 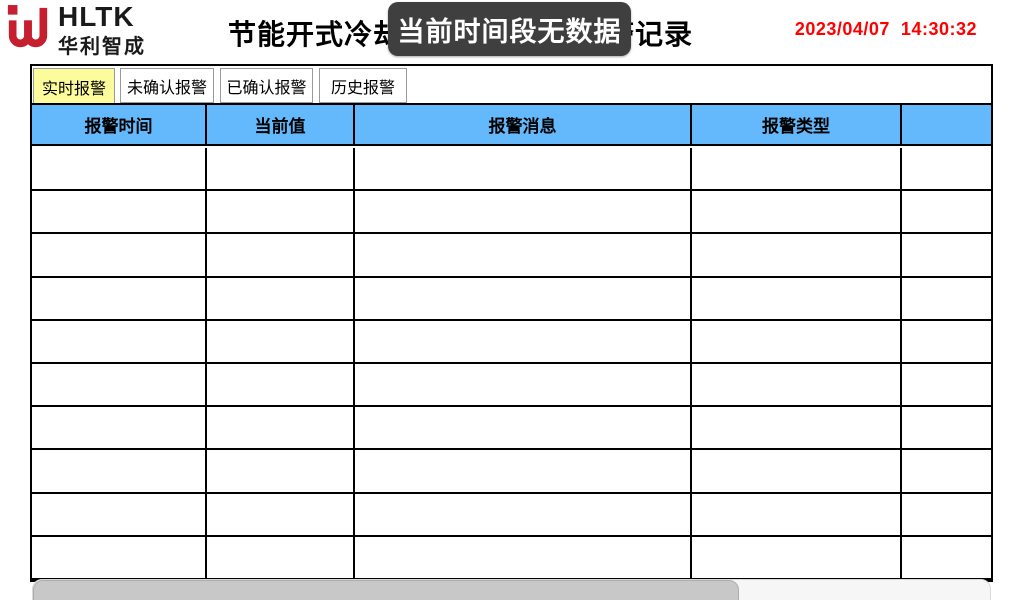 I want to click on toast-message: 当前时间段无数据, so click(x=509, y=31).